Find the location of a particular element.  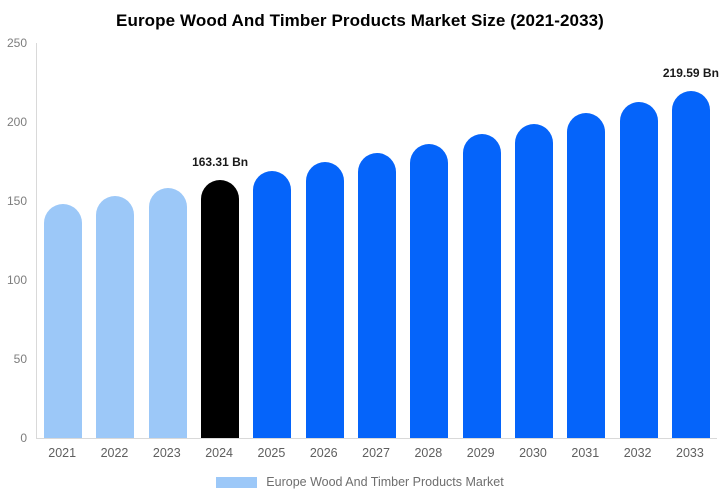

x-tick-label-2032: 2032 is located at coordinates (637, 453).